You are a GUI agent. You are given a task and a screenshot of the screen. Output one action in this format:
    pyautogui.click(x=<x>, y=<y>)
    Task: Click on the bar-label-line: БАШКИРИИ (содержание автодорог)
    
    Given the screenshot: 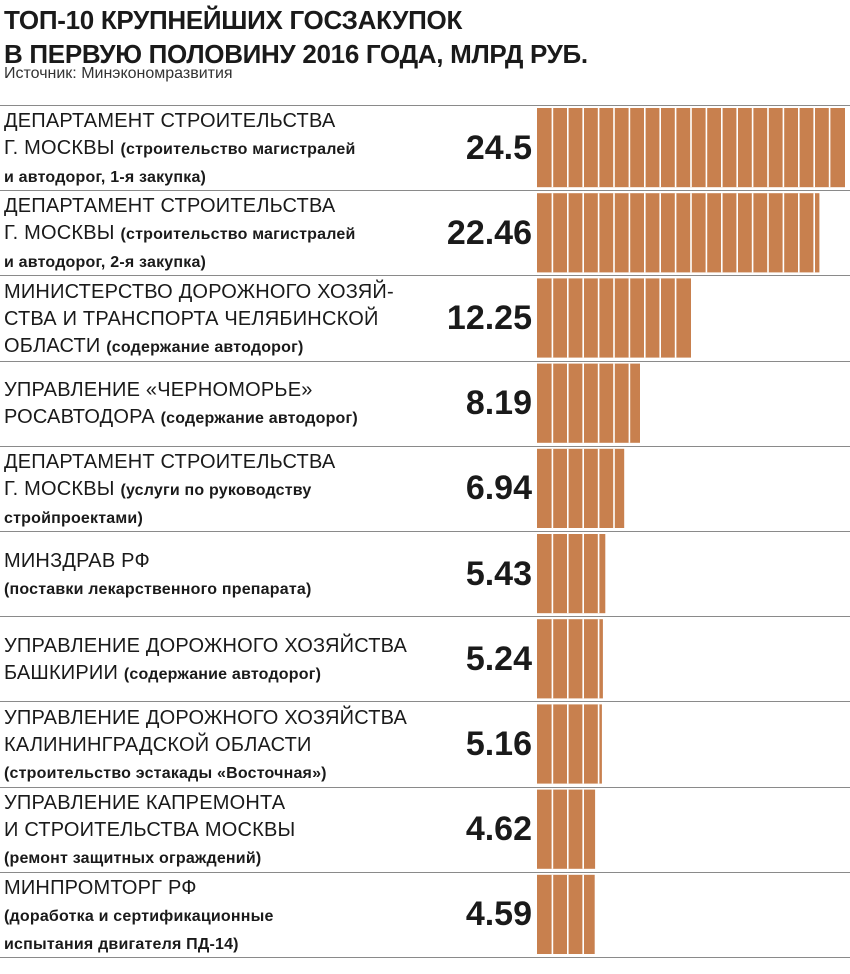 What is the action you would take?
    pyautogui.click(x=224, y=674)
    